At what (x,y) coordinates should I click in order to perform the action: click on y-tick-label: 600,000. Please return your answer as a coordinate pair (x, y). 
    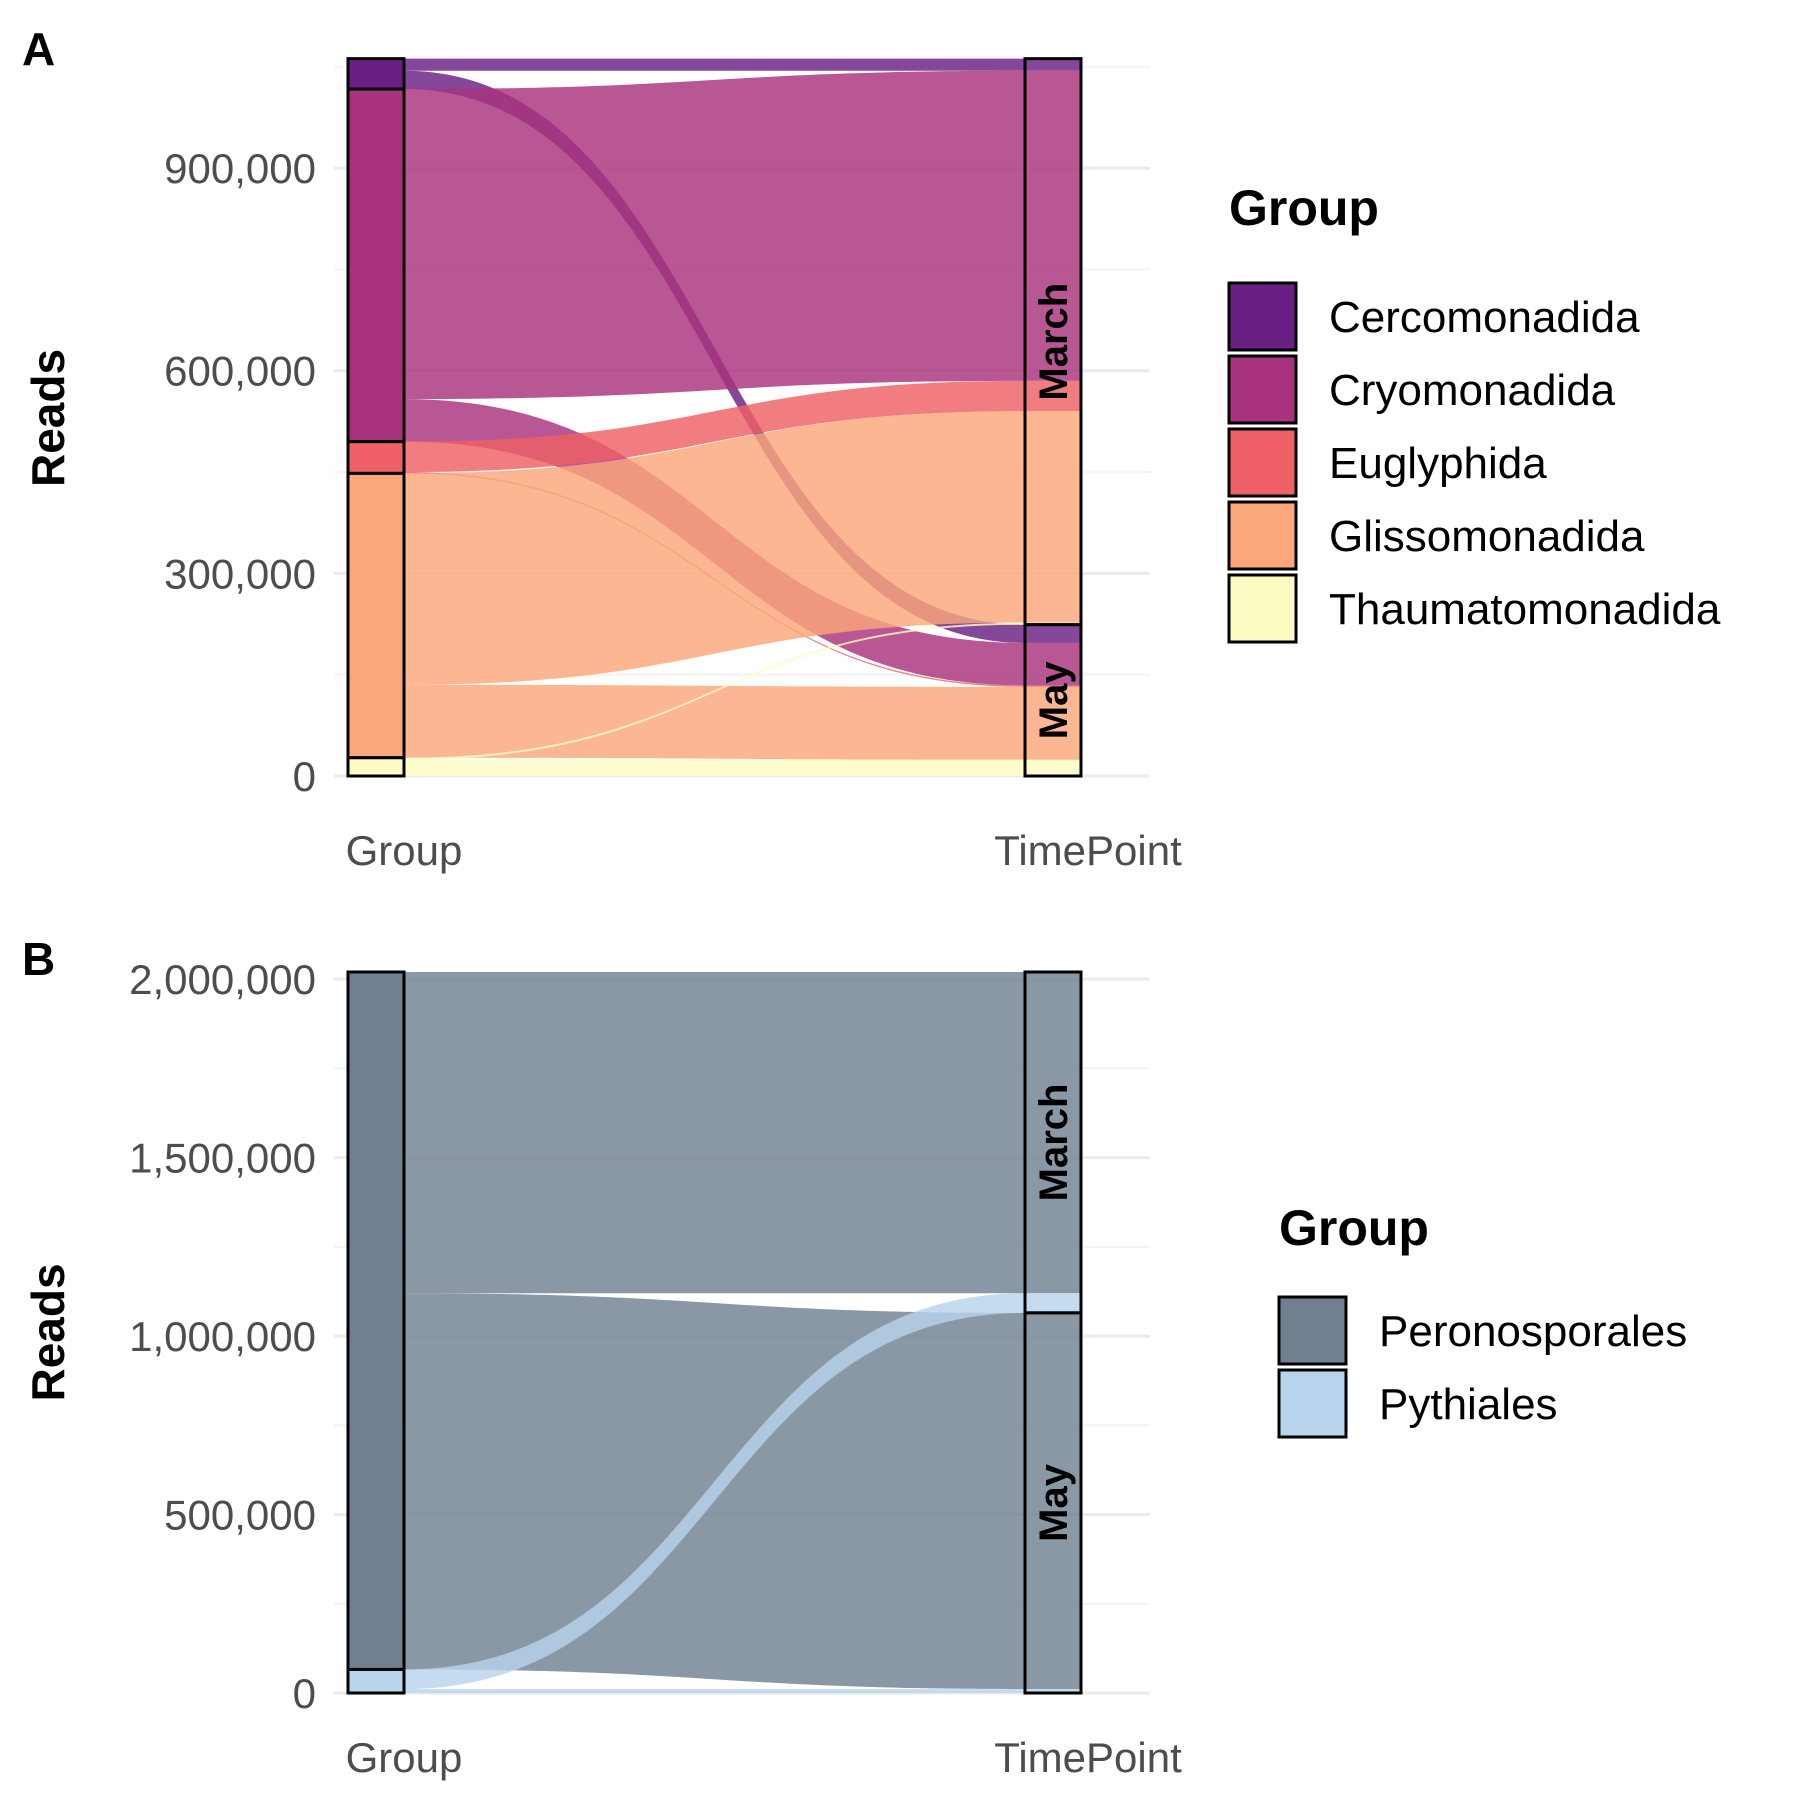
    Looking at the image, I should click on (240, 371).